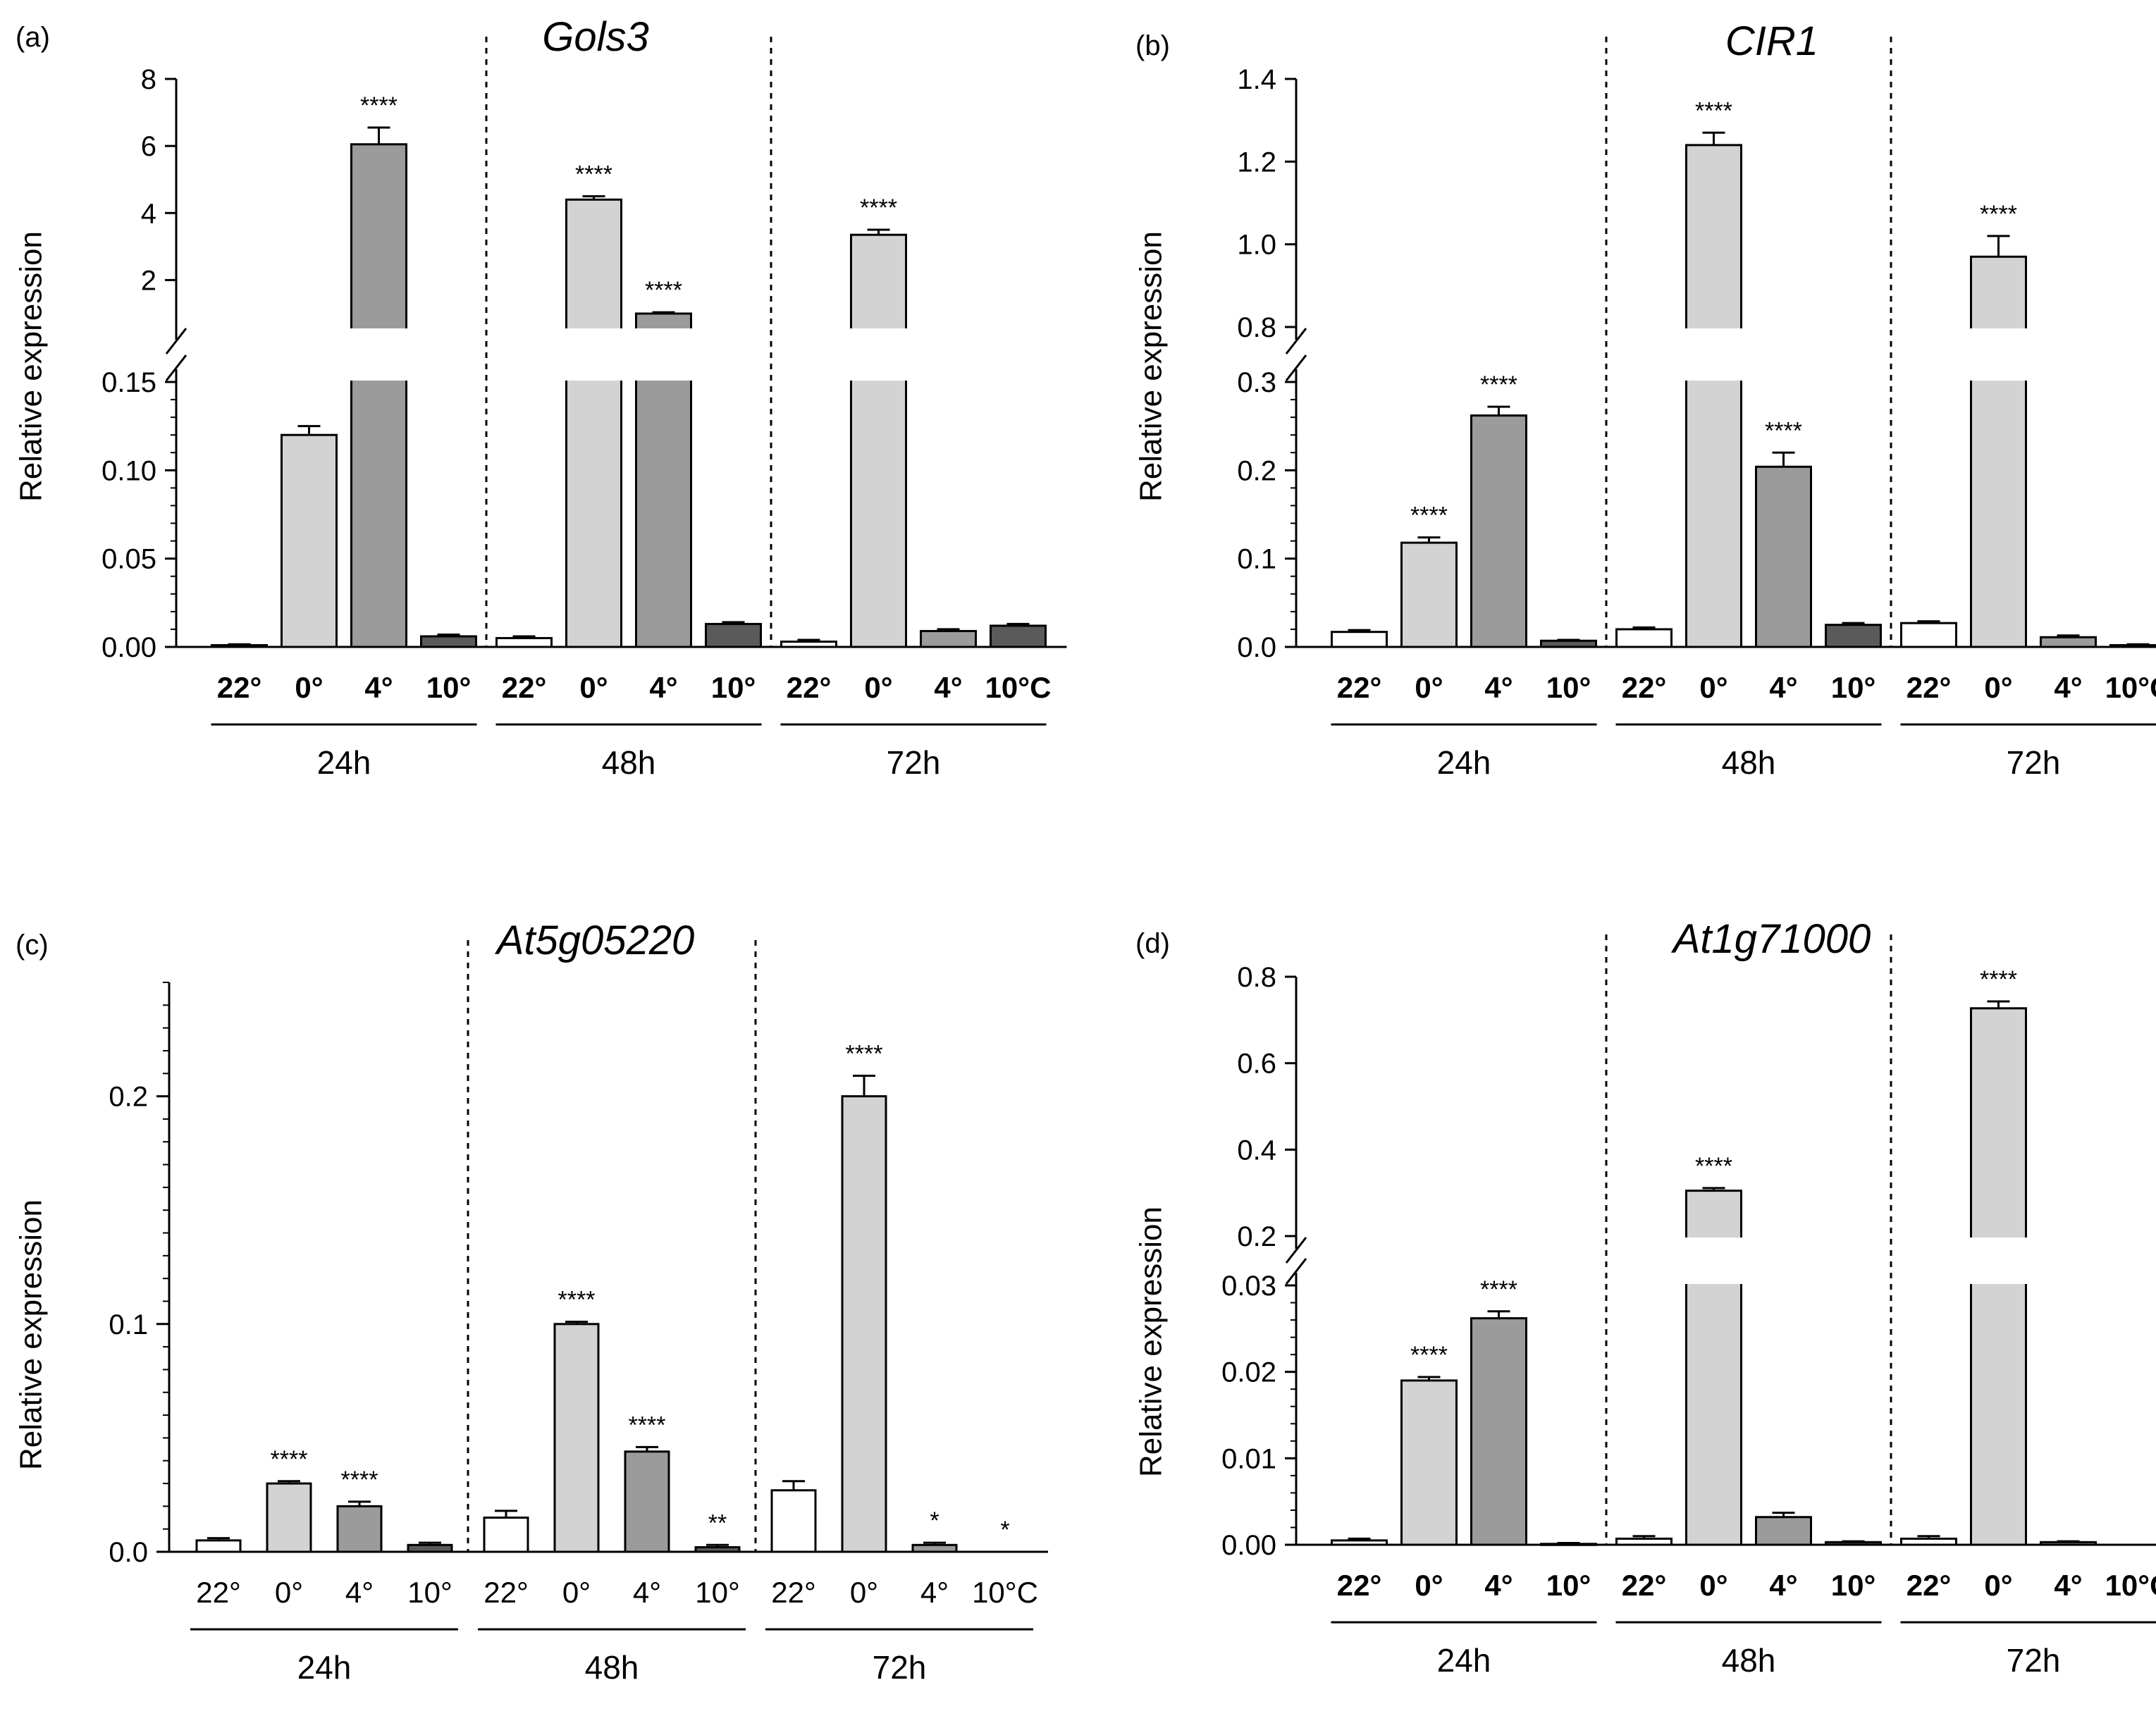 The image size is (2156, 1716). I want to click on significance-marker: **, so click(717, 1523).